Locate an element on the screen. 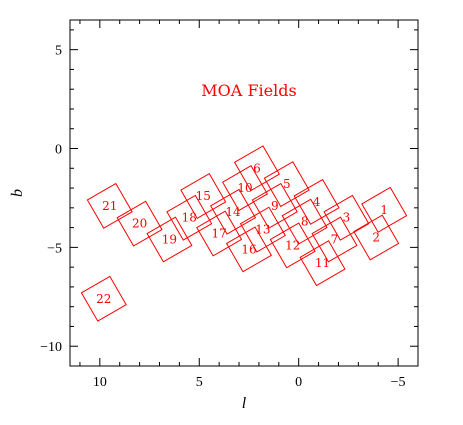 The image size is (463, 425). field-label: 15 is located at coordinates (203, 196).